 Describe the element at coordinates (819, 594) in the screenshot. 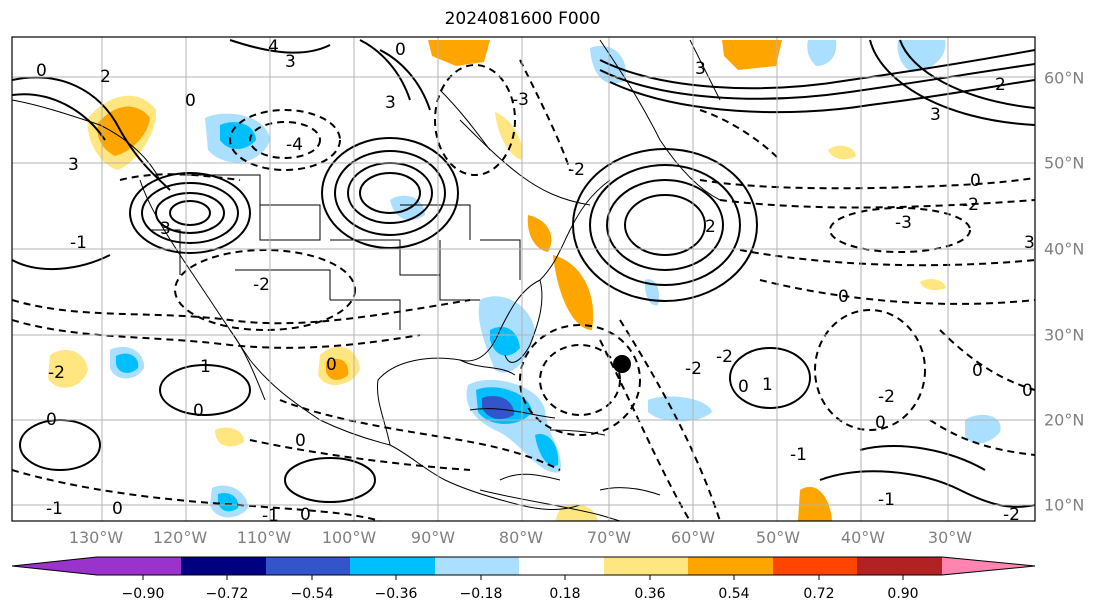

I see `colorbar-tick-label: 0.72` at that location.